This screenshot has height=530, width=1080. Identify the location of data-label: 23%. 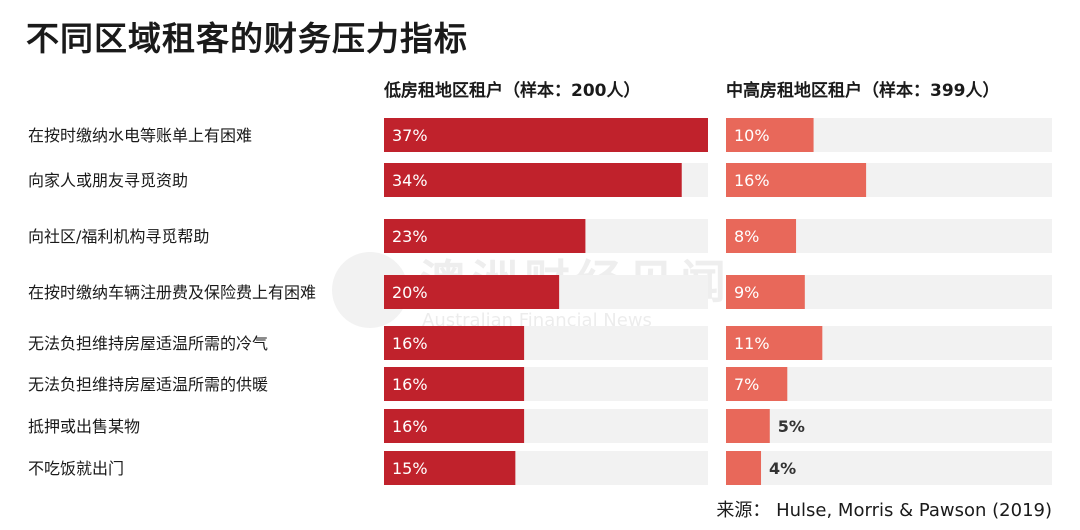
(410, 236).